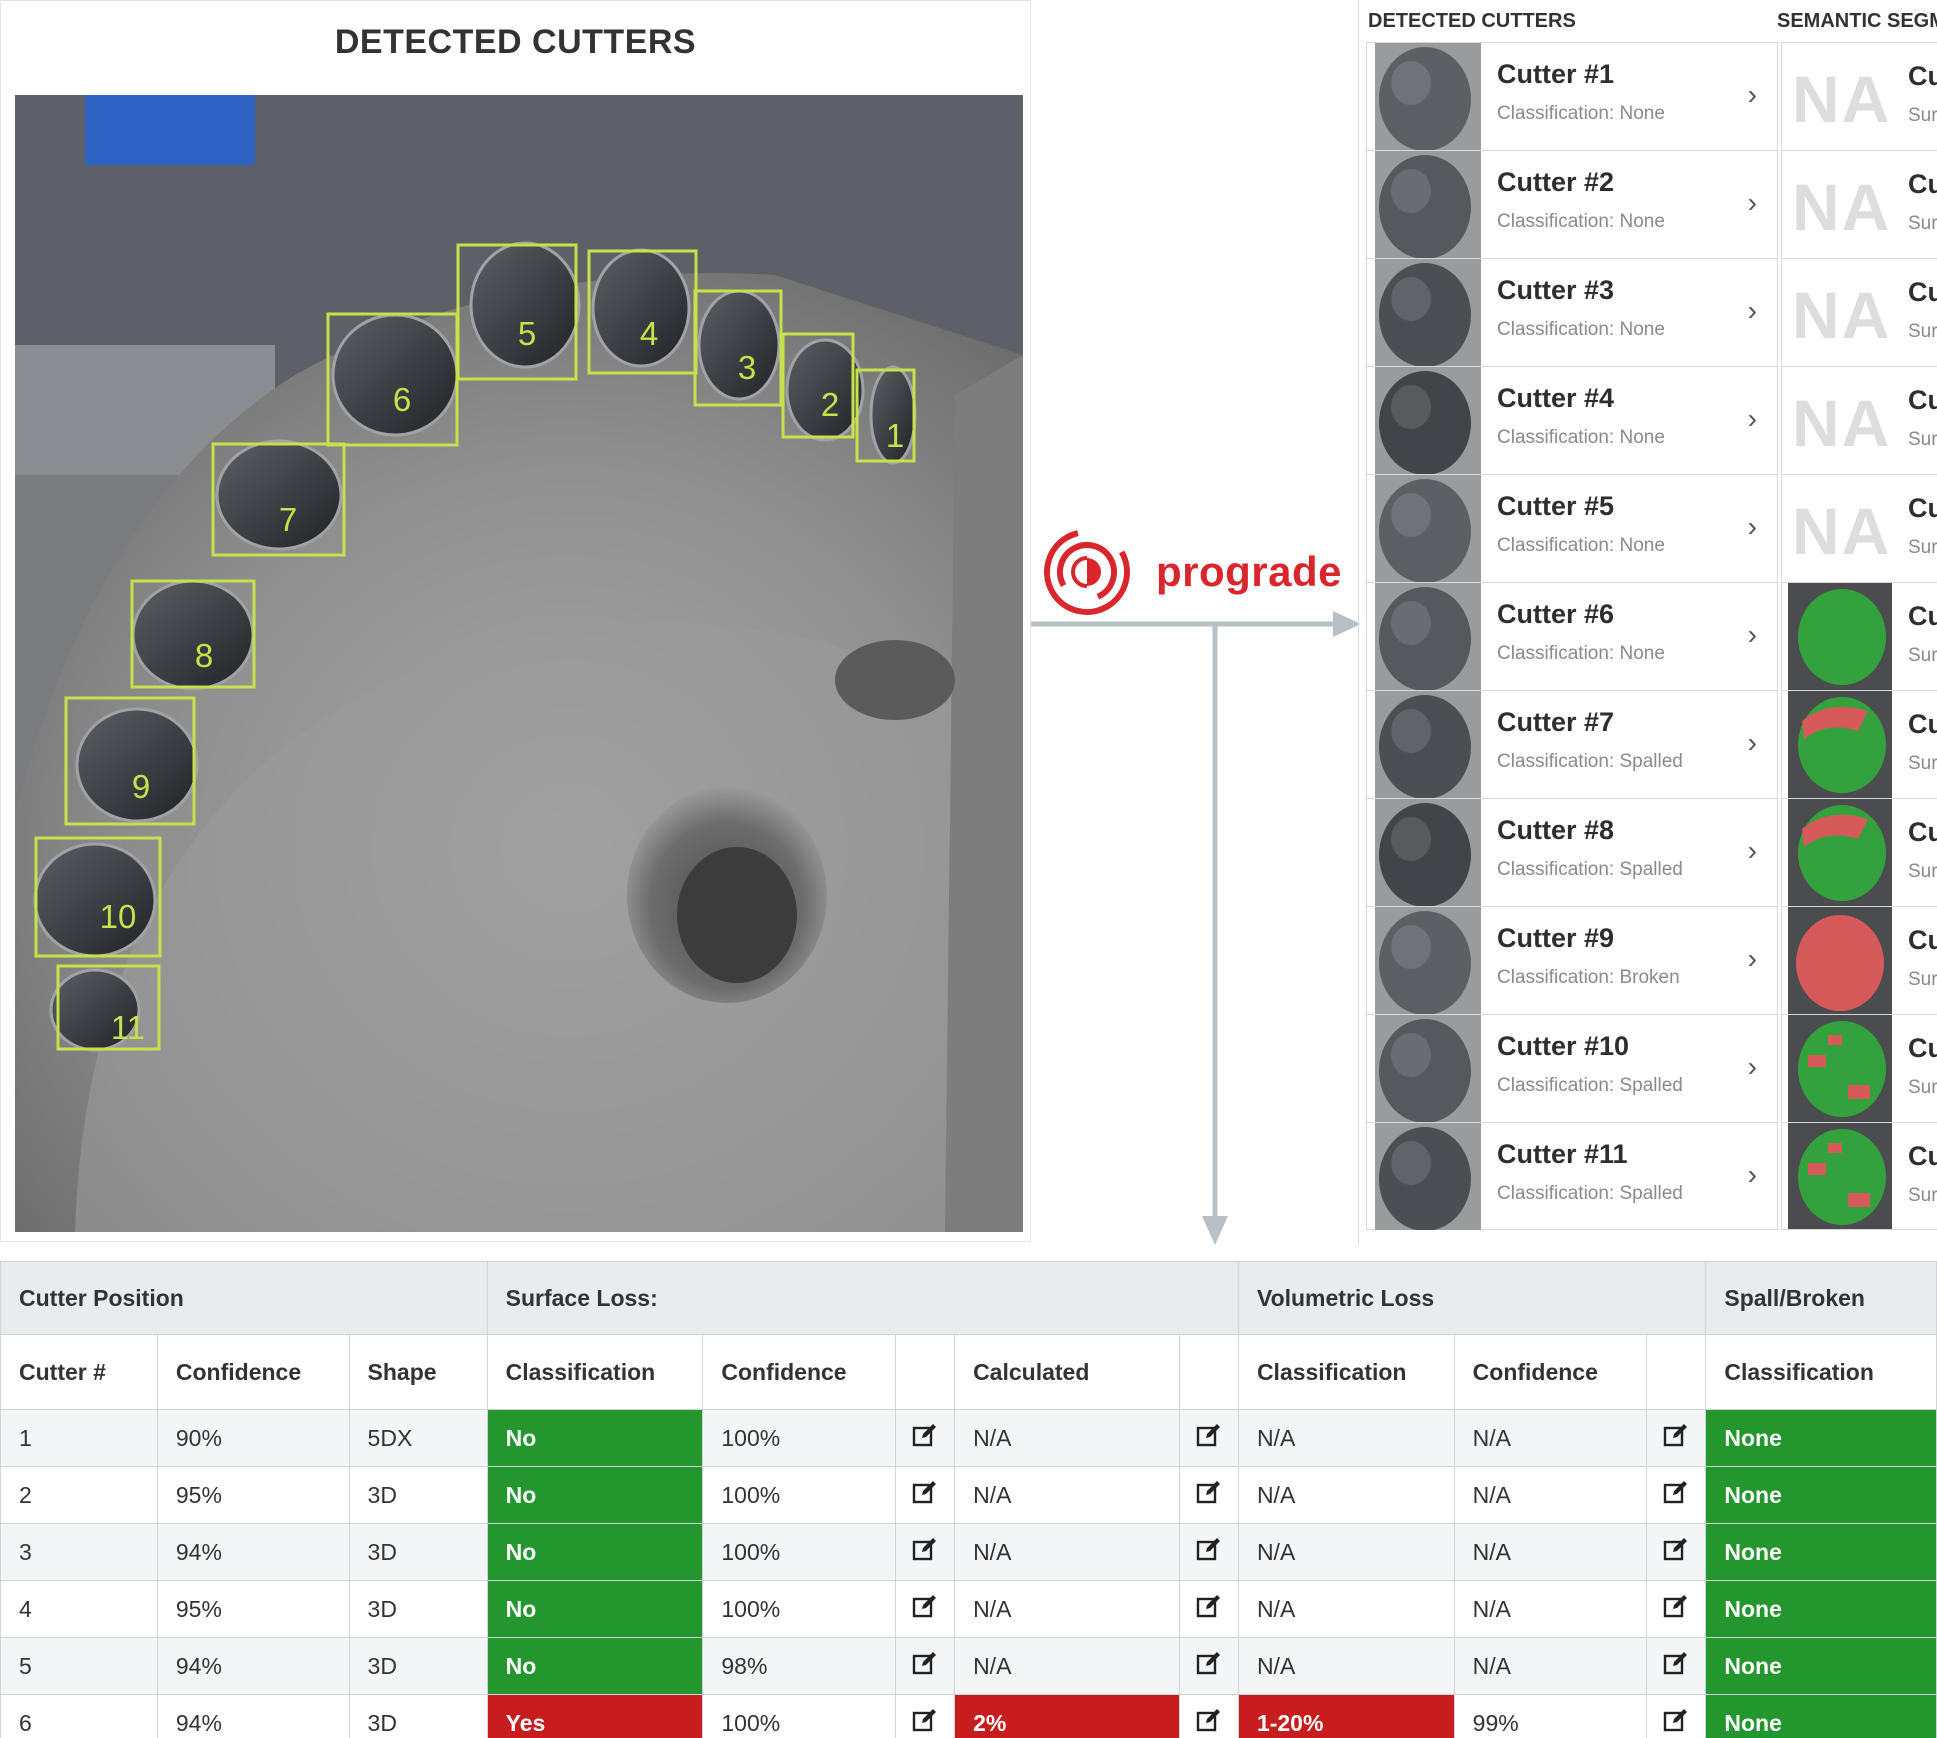 The width and height of the screenshot is (1937, 1738). I want to click on column-header: Confidence, so click(1550, 1372).